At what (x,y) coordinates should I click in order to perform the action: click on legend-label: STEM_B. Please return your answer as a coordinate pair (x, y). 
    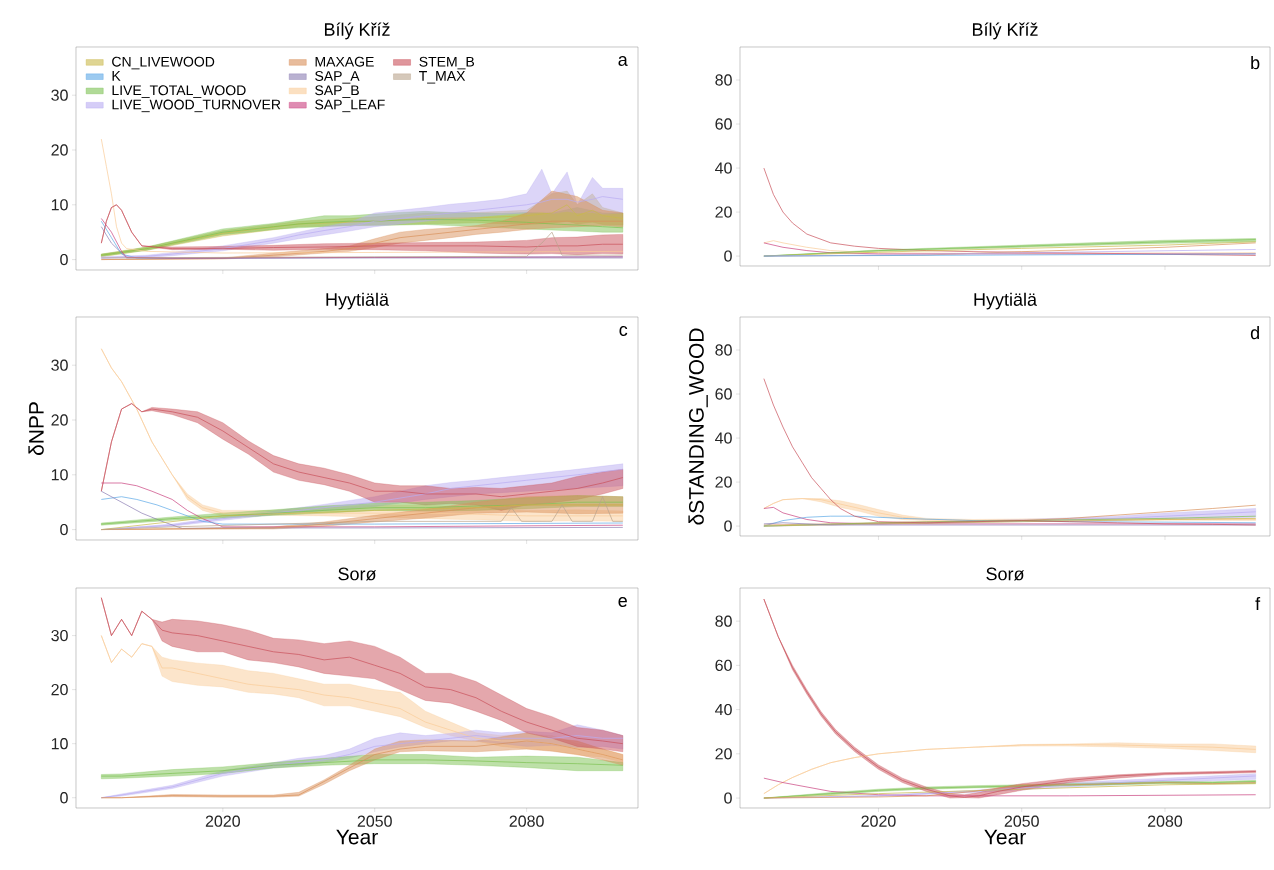
    Looking at the image, I should click on (447, 63).